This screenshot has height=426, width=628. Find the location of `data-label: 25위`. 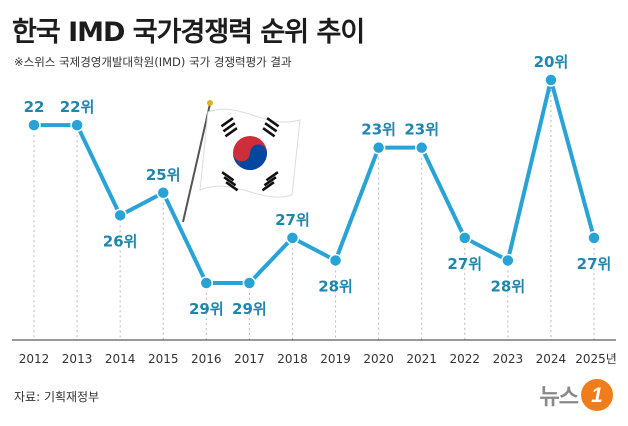

data-label: 25위 is located at coordinates (163, 175).